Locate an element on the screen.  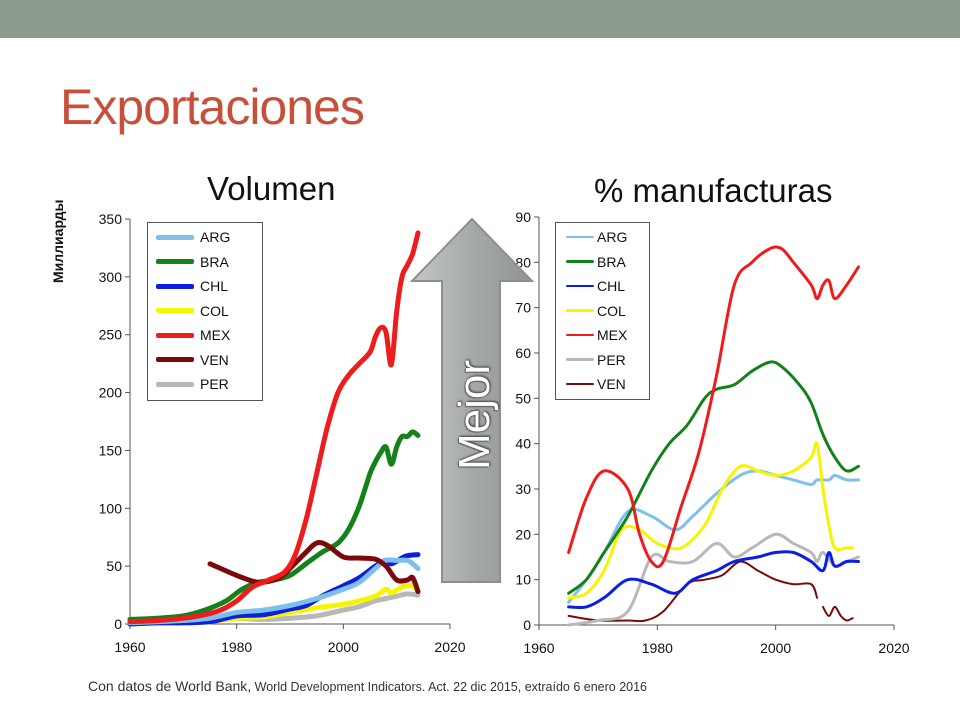
y-tick-label: 100 is located at coordinates (111, 508).